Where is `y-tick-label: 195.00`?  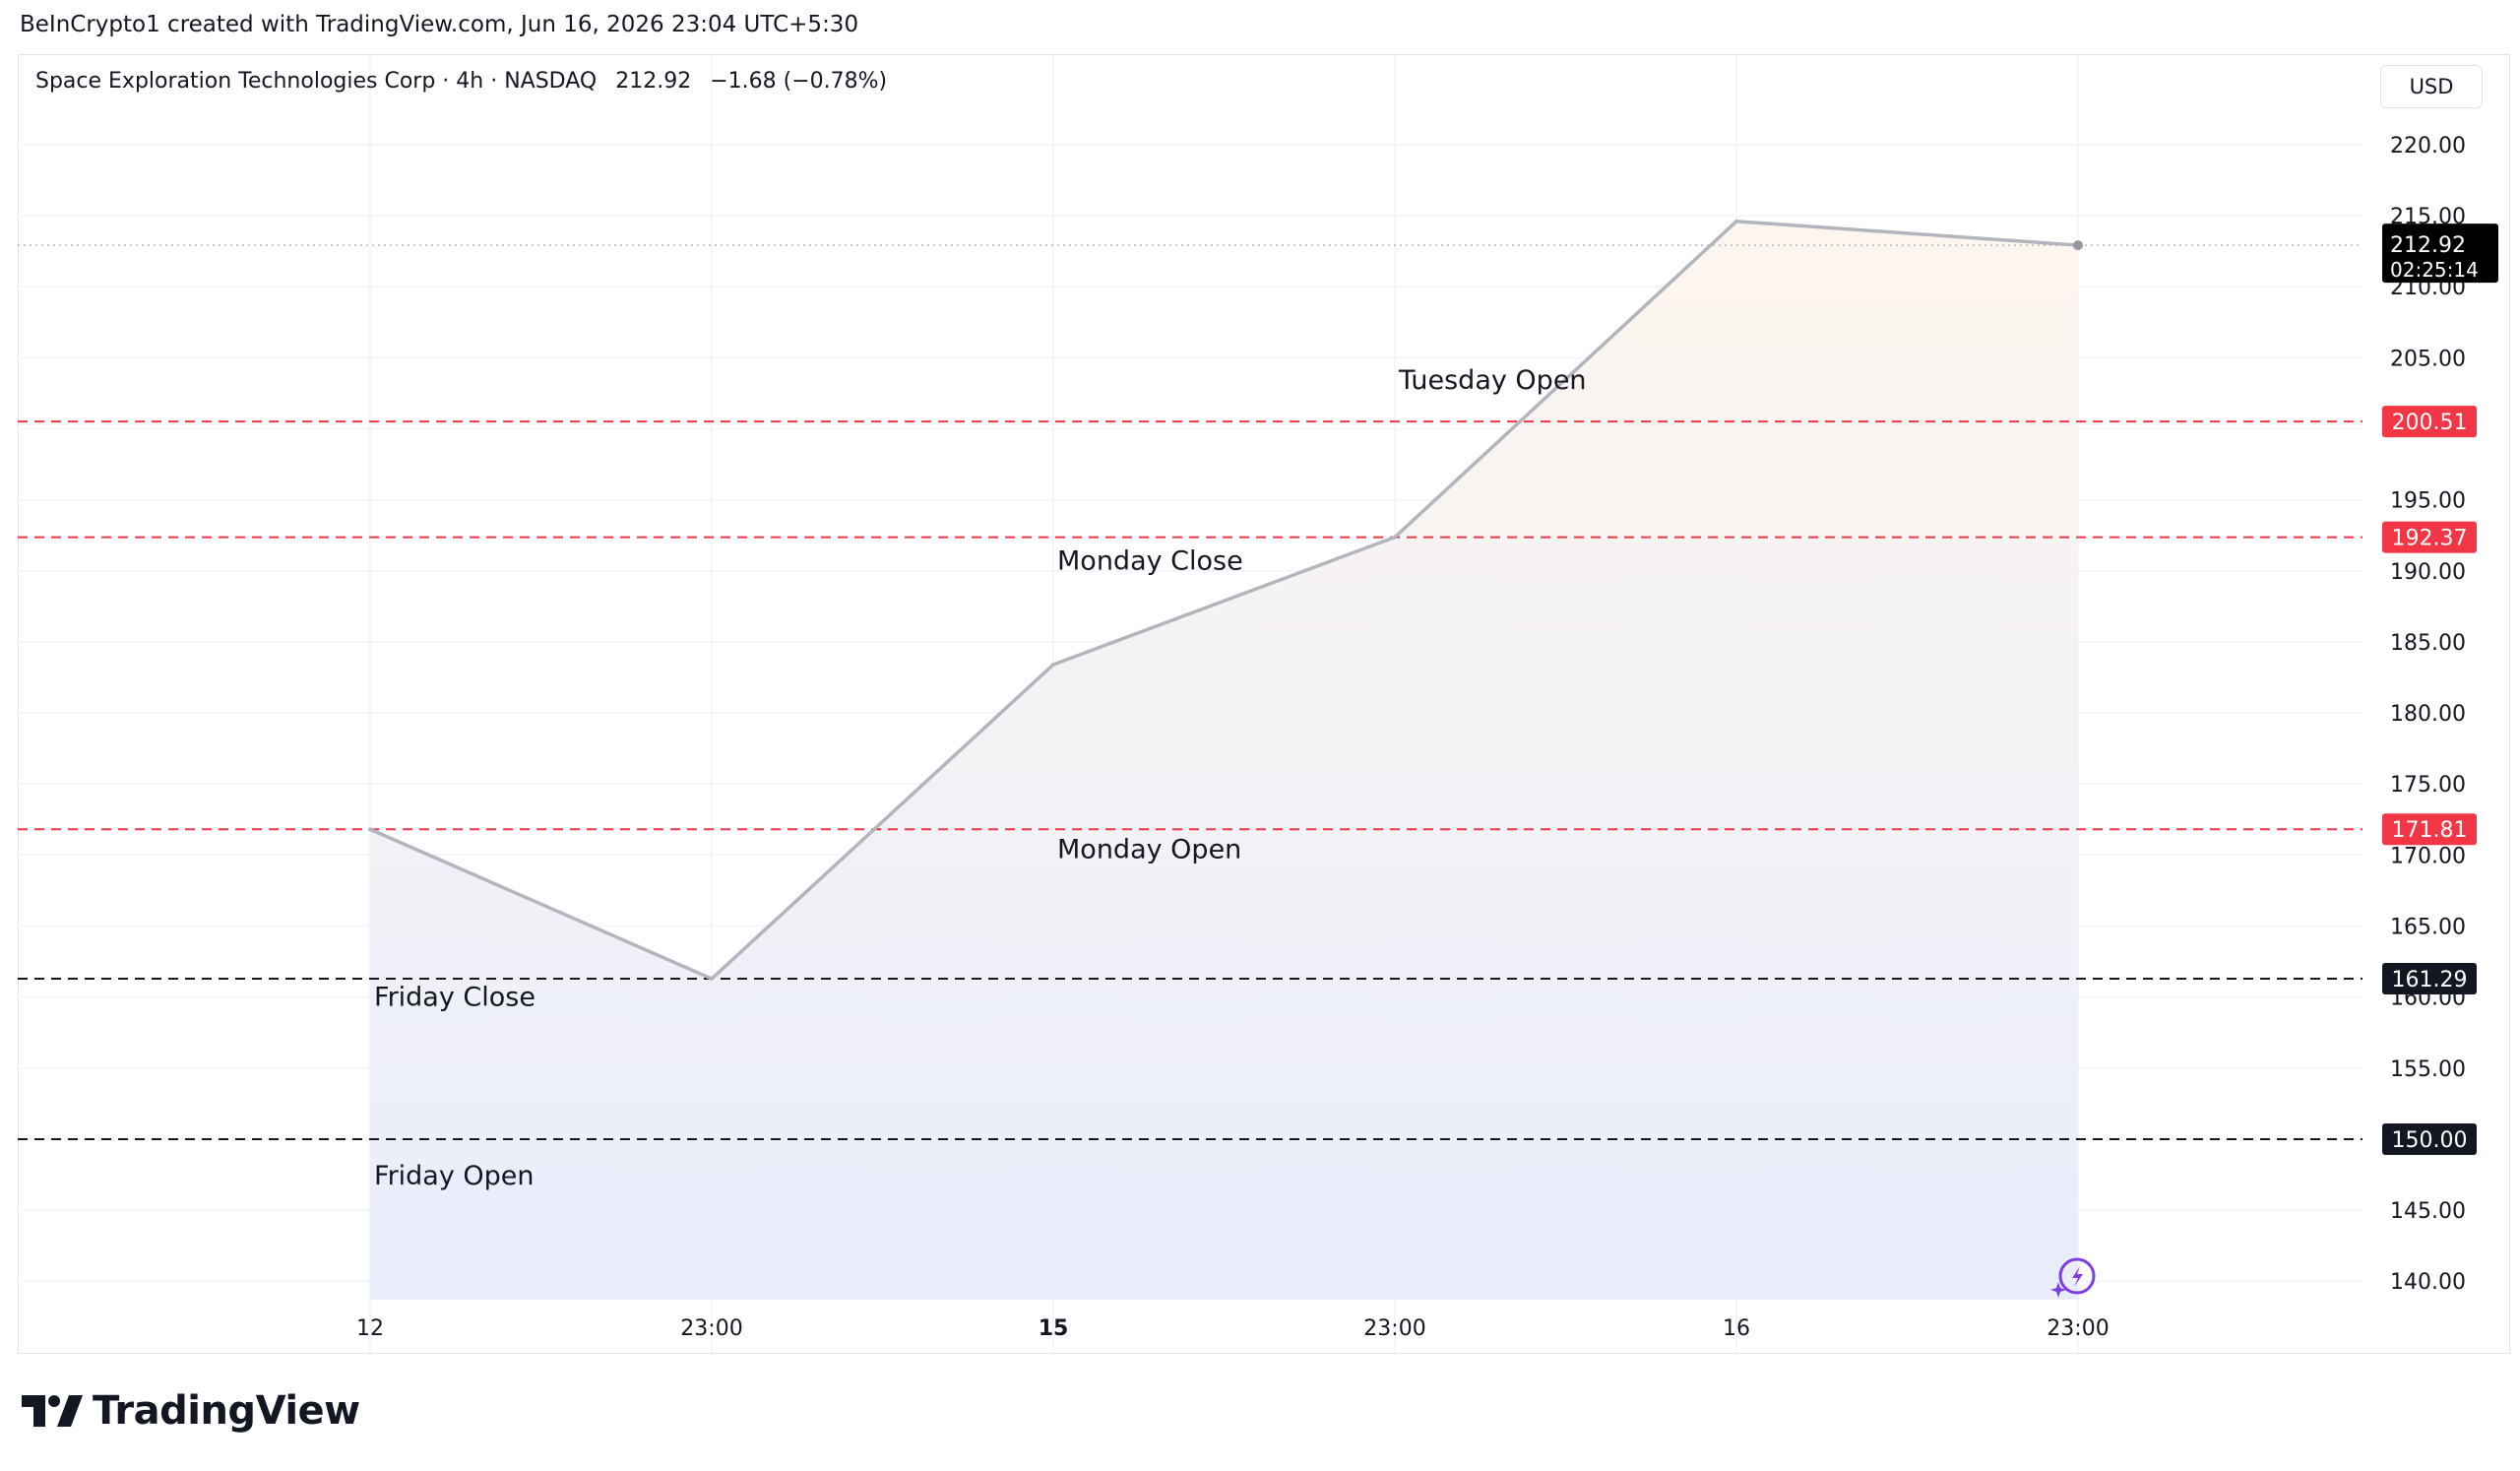
y-tick-label: 195.00 is located at coordinates (2428, 501).